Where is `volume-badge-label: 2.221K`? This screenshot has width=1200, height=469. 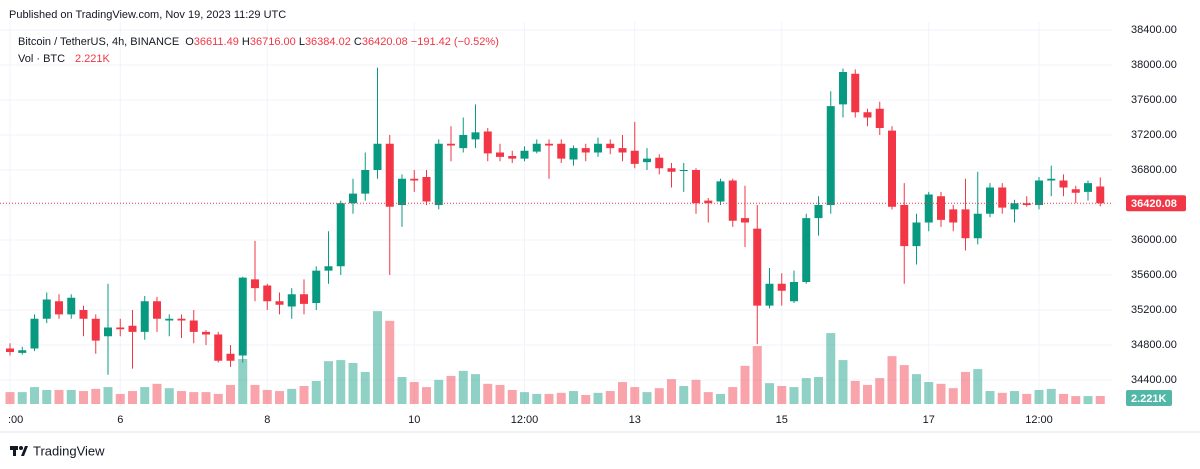 volume-badge-label: 2.221K is located at coordinates (1149, 399).